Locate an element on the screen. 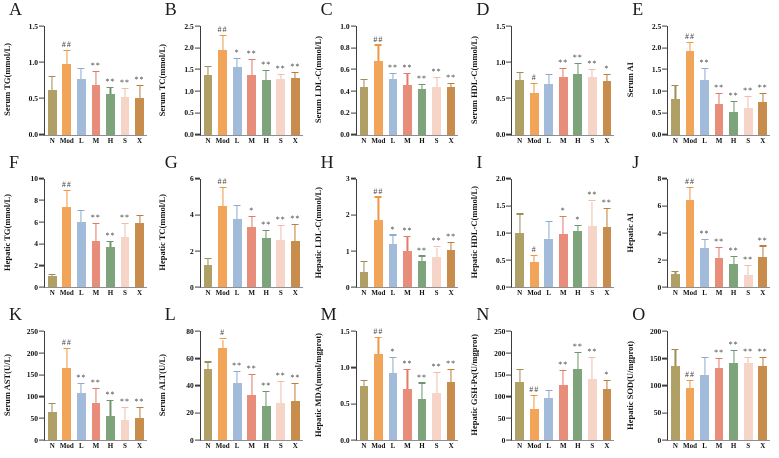  significance-label: # is located at coordinates (534, 77).